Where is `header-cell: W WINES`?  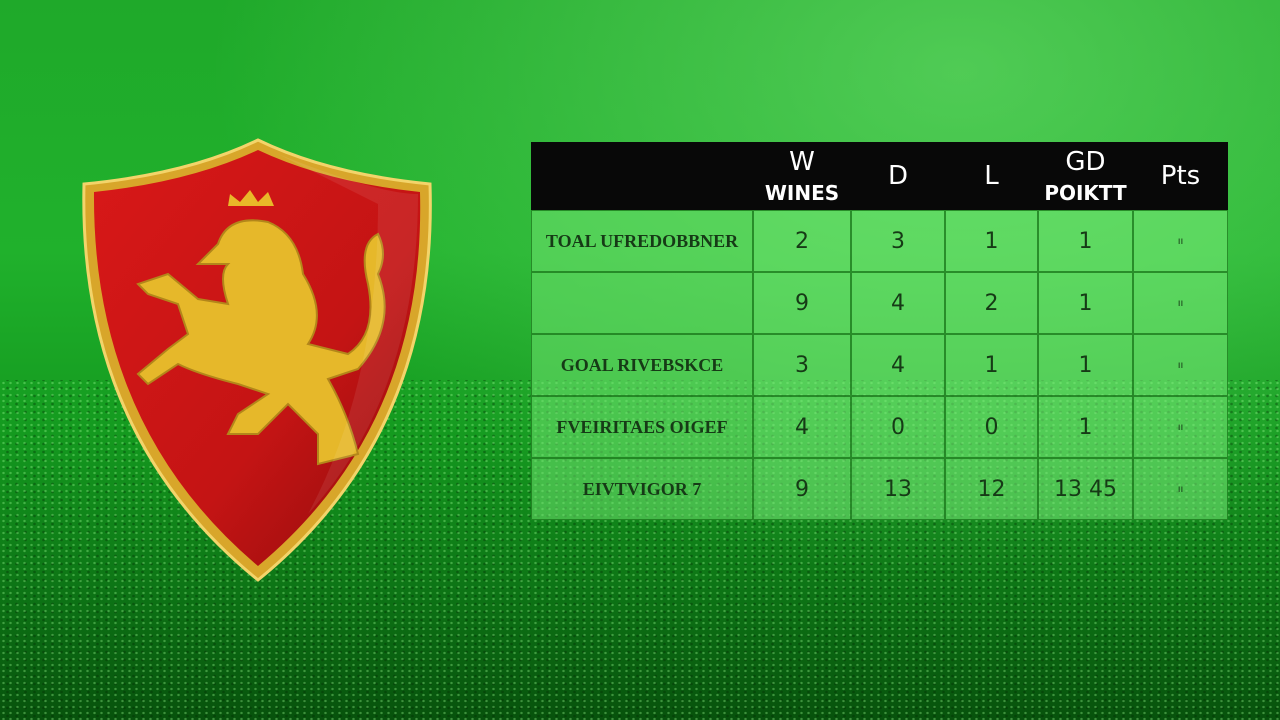 header-cell: W WINES is located at coordinates (802, 176).